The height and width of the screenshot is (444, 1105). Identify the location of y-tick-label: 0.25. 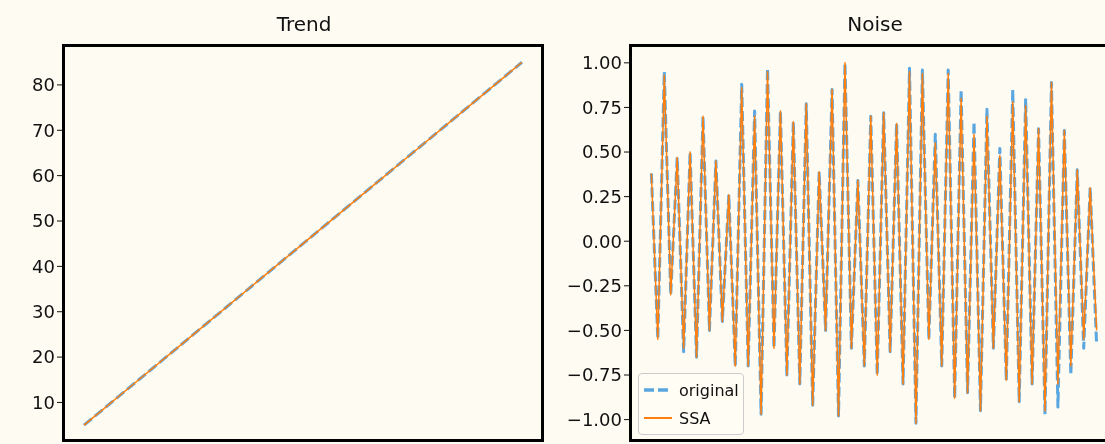
(601, 197).